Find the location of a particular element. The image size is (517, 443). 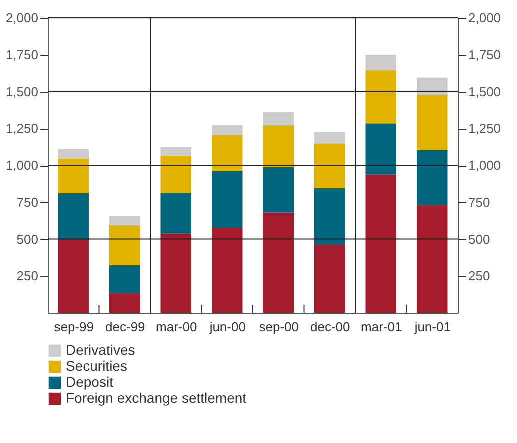

y2-tick-label: 750 is located at coordinates (479, 202).